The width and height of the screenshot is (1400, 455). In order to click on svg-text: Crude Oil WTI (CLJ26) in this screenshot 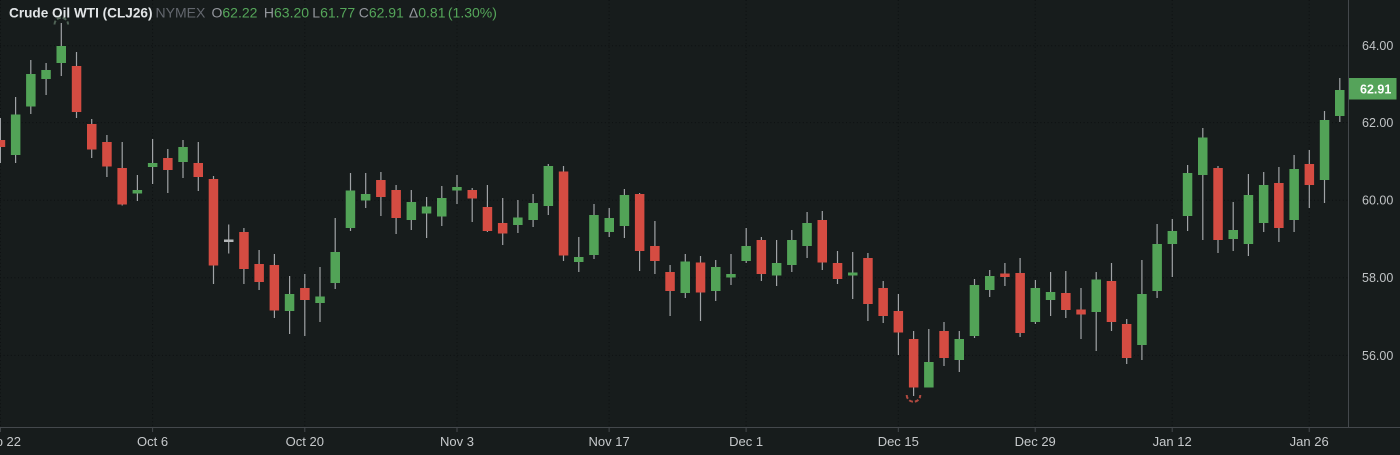, I will do `click(81, 13)`.